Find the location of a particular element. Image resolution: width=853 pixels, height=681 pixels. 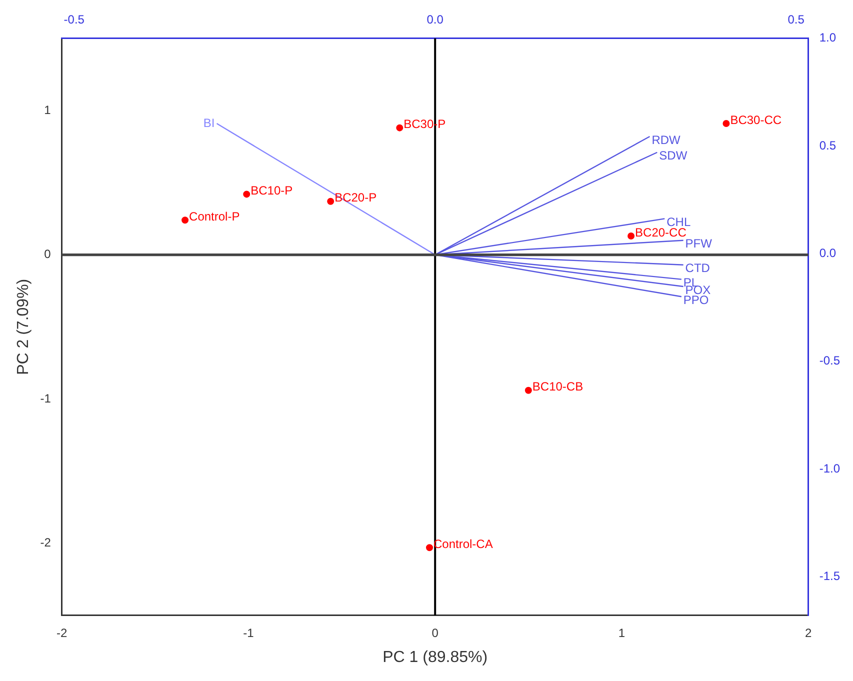

x-tick-label: 2 is located at coordinates (808, 633).